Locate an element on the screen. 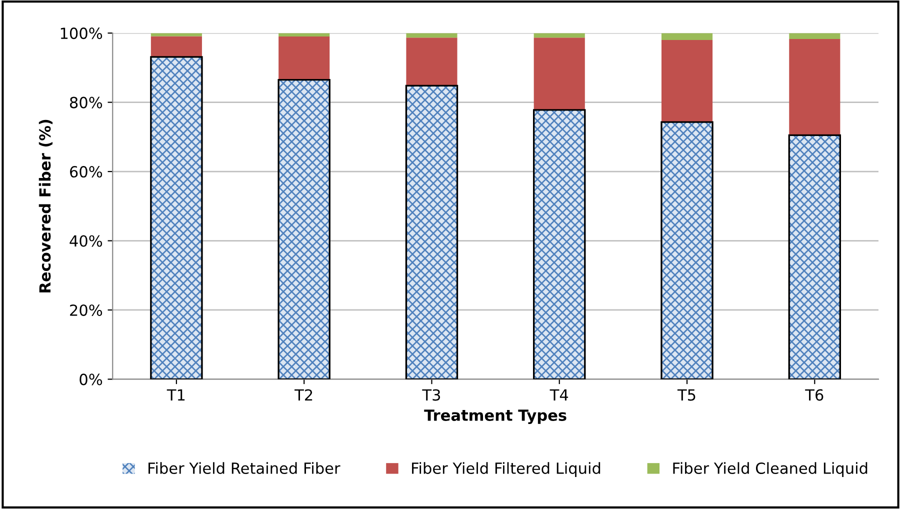  y-tick-label: 0% is located at coordinates (91, 380).